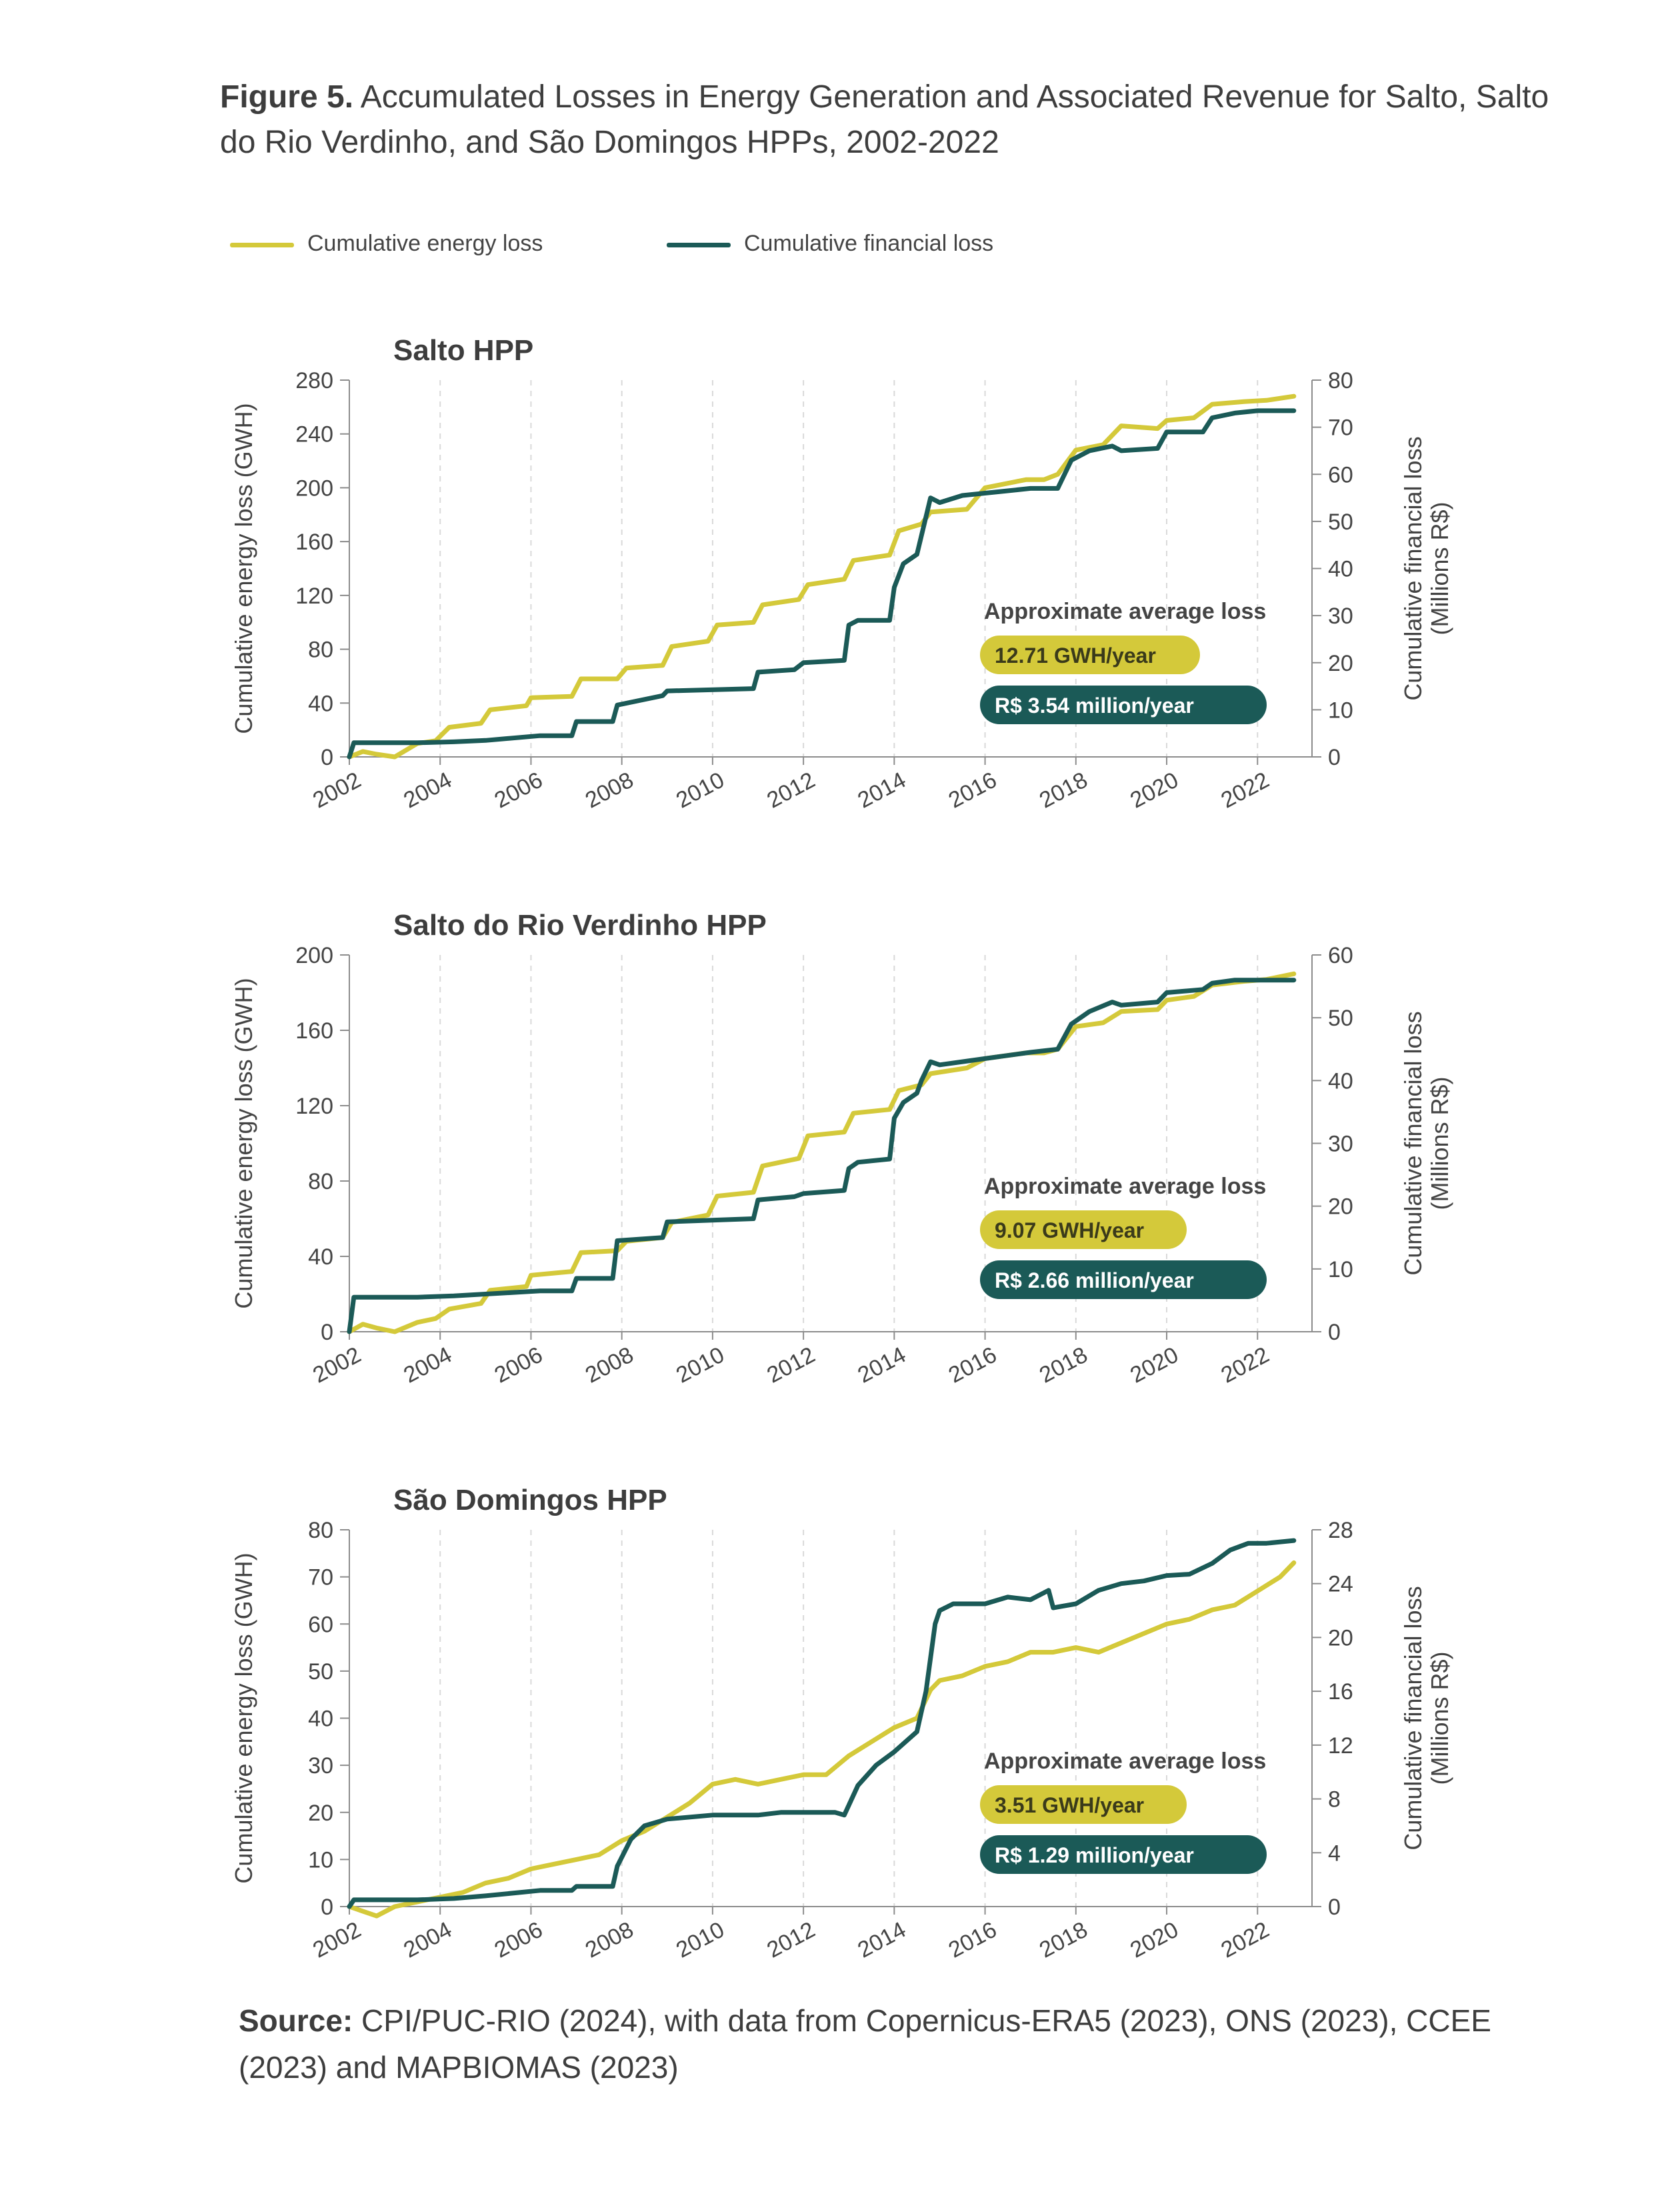 The height and width of the screenshot is (2212, 1654). What do you see at coordinates (1340, 380) in the screenshot?
I see `y2-tick-label: 80` at bounding box center [1340, 380].